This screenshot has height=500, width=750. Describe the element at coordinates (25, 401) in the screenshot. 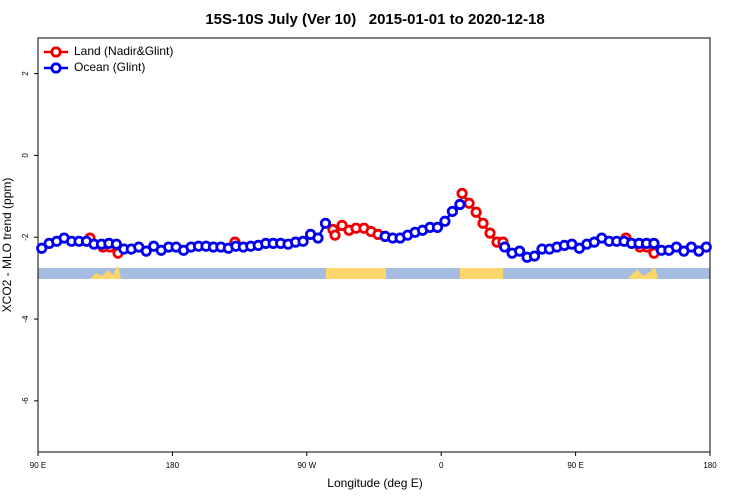

I see `y-tick-label: -6` at that location.